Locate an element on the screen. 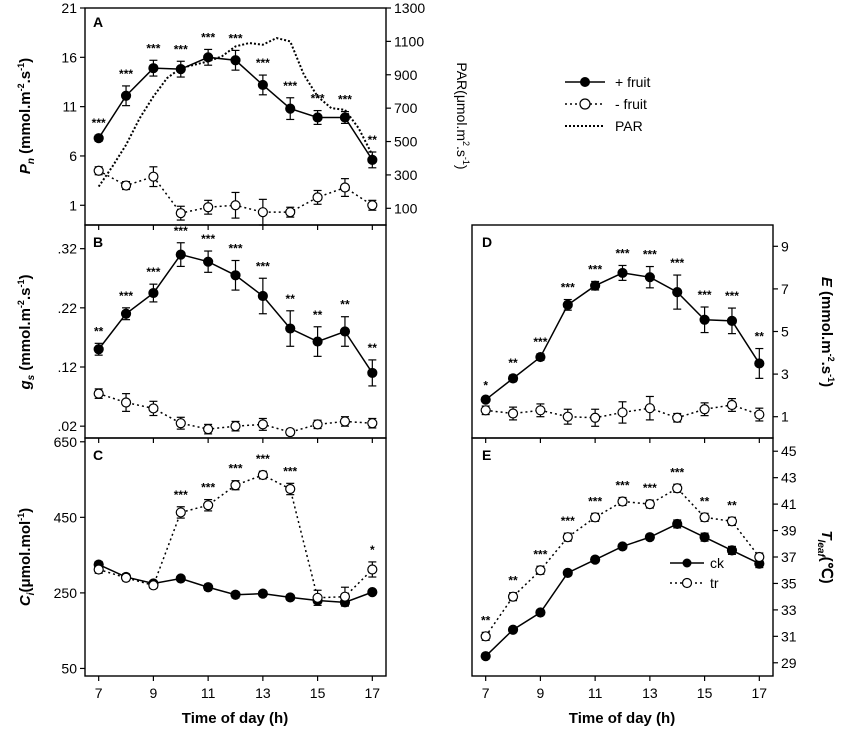  panel-B-ylabel: gs (mmol.m-2.s-1) is located at coordinates (26, 333).